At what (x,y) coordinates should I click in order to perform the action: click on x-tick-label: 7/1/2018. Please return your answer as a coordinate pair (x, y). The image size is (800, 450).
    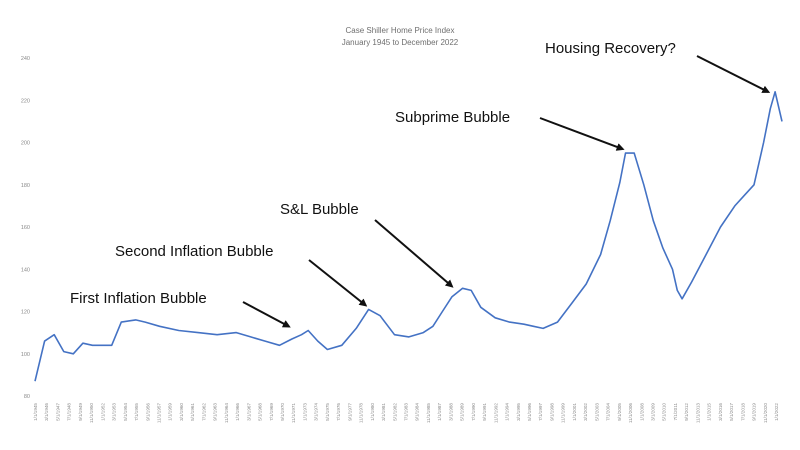
    Looking at the image, I should click on (742, 412).